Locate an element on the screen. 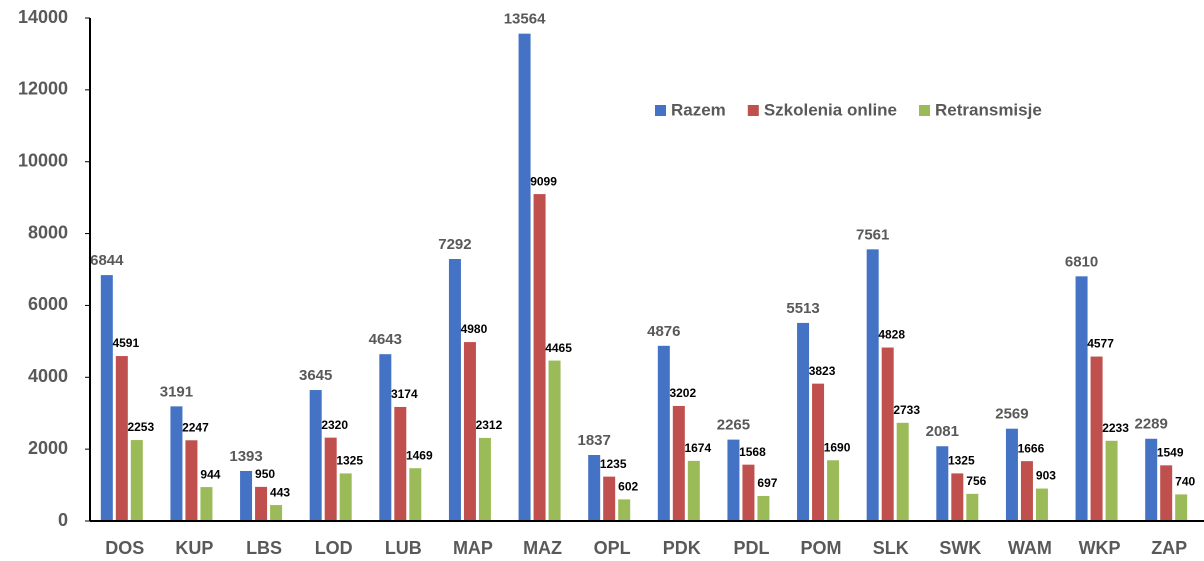 This screenshot has width=1204, height=561. y-tick-label: 8000 is located at coordinates (48, 232).